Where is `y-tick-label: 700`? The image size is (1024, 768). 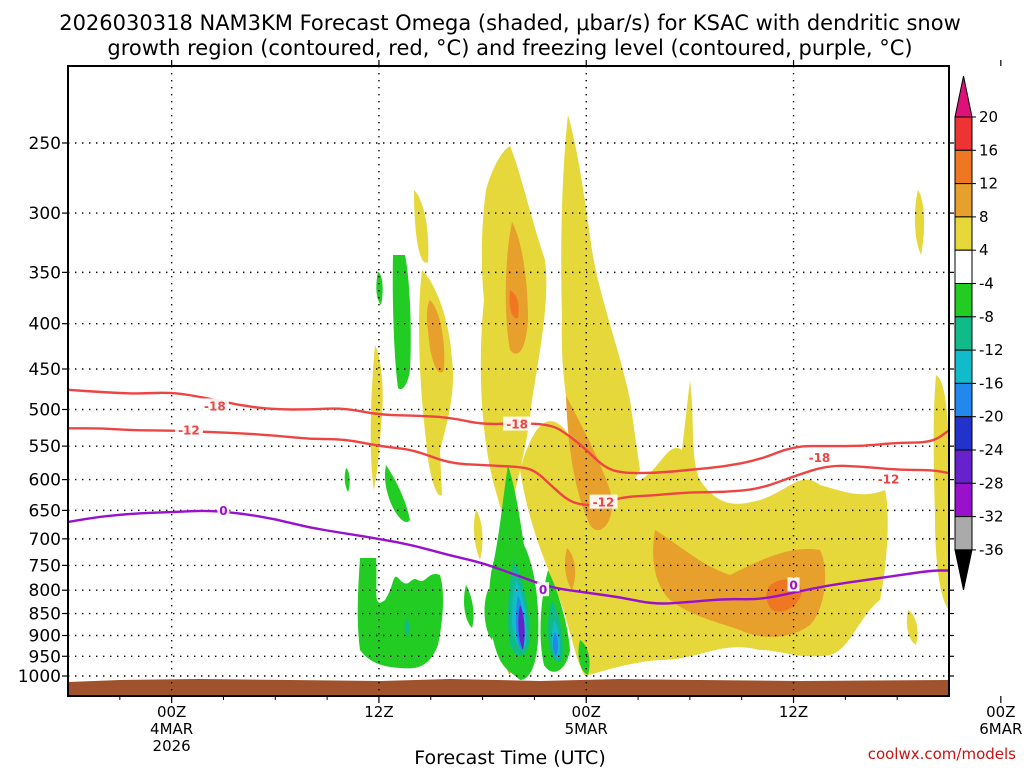 y-tick-label: 700 is located at coordinates (45, 540).